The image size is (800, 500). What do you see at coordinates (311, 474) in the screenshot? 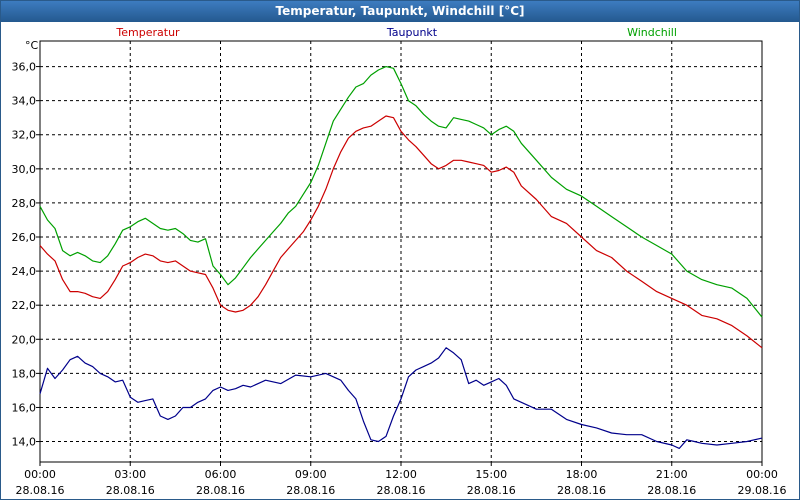
I see `x-tick-time-label: 09:00` at bounding box center [311, 474].